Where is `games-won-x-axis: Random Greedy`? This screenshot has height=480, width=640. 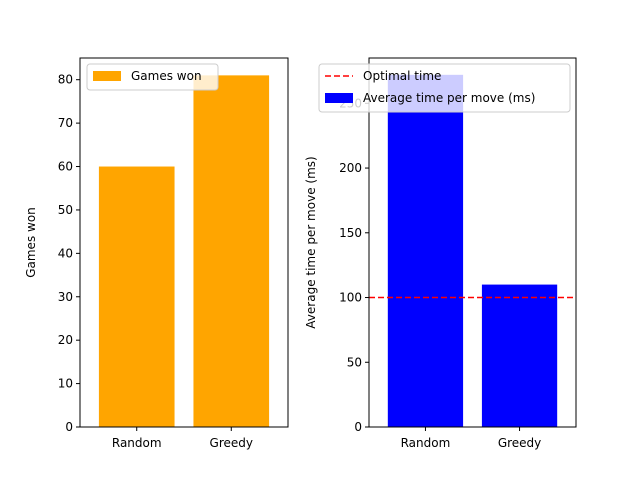
games-won-x-axis: Random Greedy is located at coordinates (182, 438).